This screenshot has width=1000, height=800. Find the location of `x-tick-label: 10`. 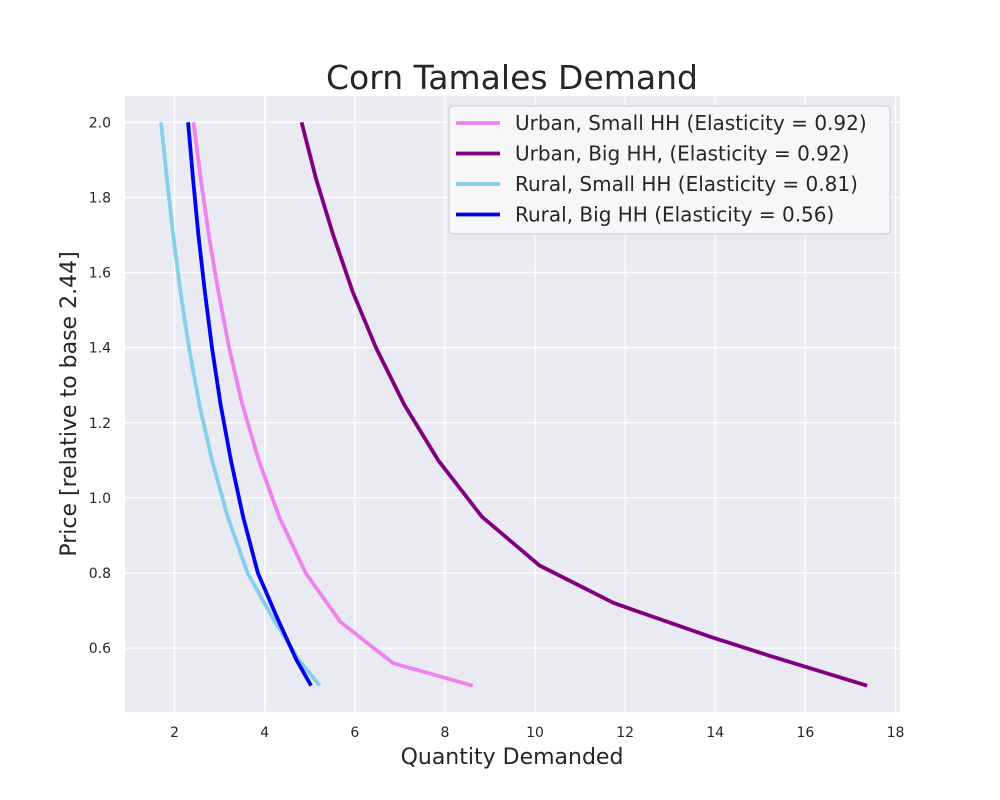

x-tick-label: 10 is located at coordinates (535, 733).